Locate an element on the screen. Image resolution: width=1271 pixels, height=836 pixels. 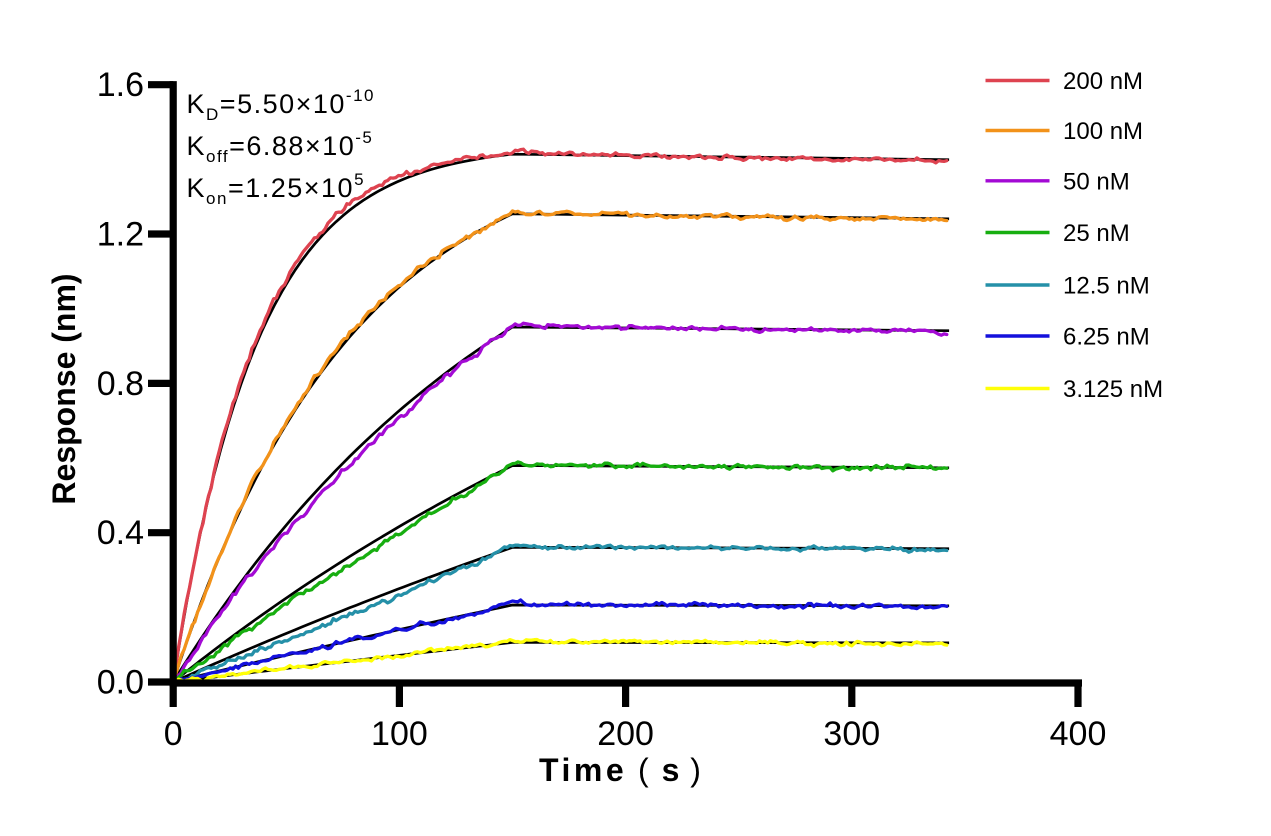
svg-text: 50 nM is located at coordinates (1096, 181).